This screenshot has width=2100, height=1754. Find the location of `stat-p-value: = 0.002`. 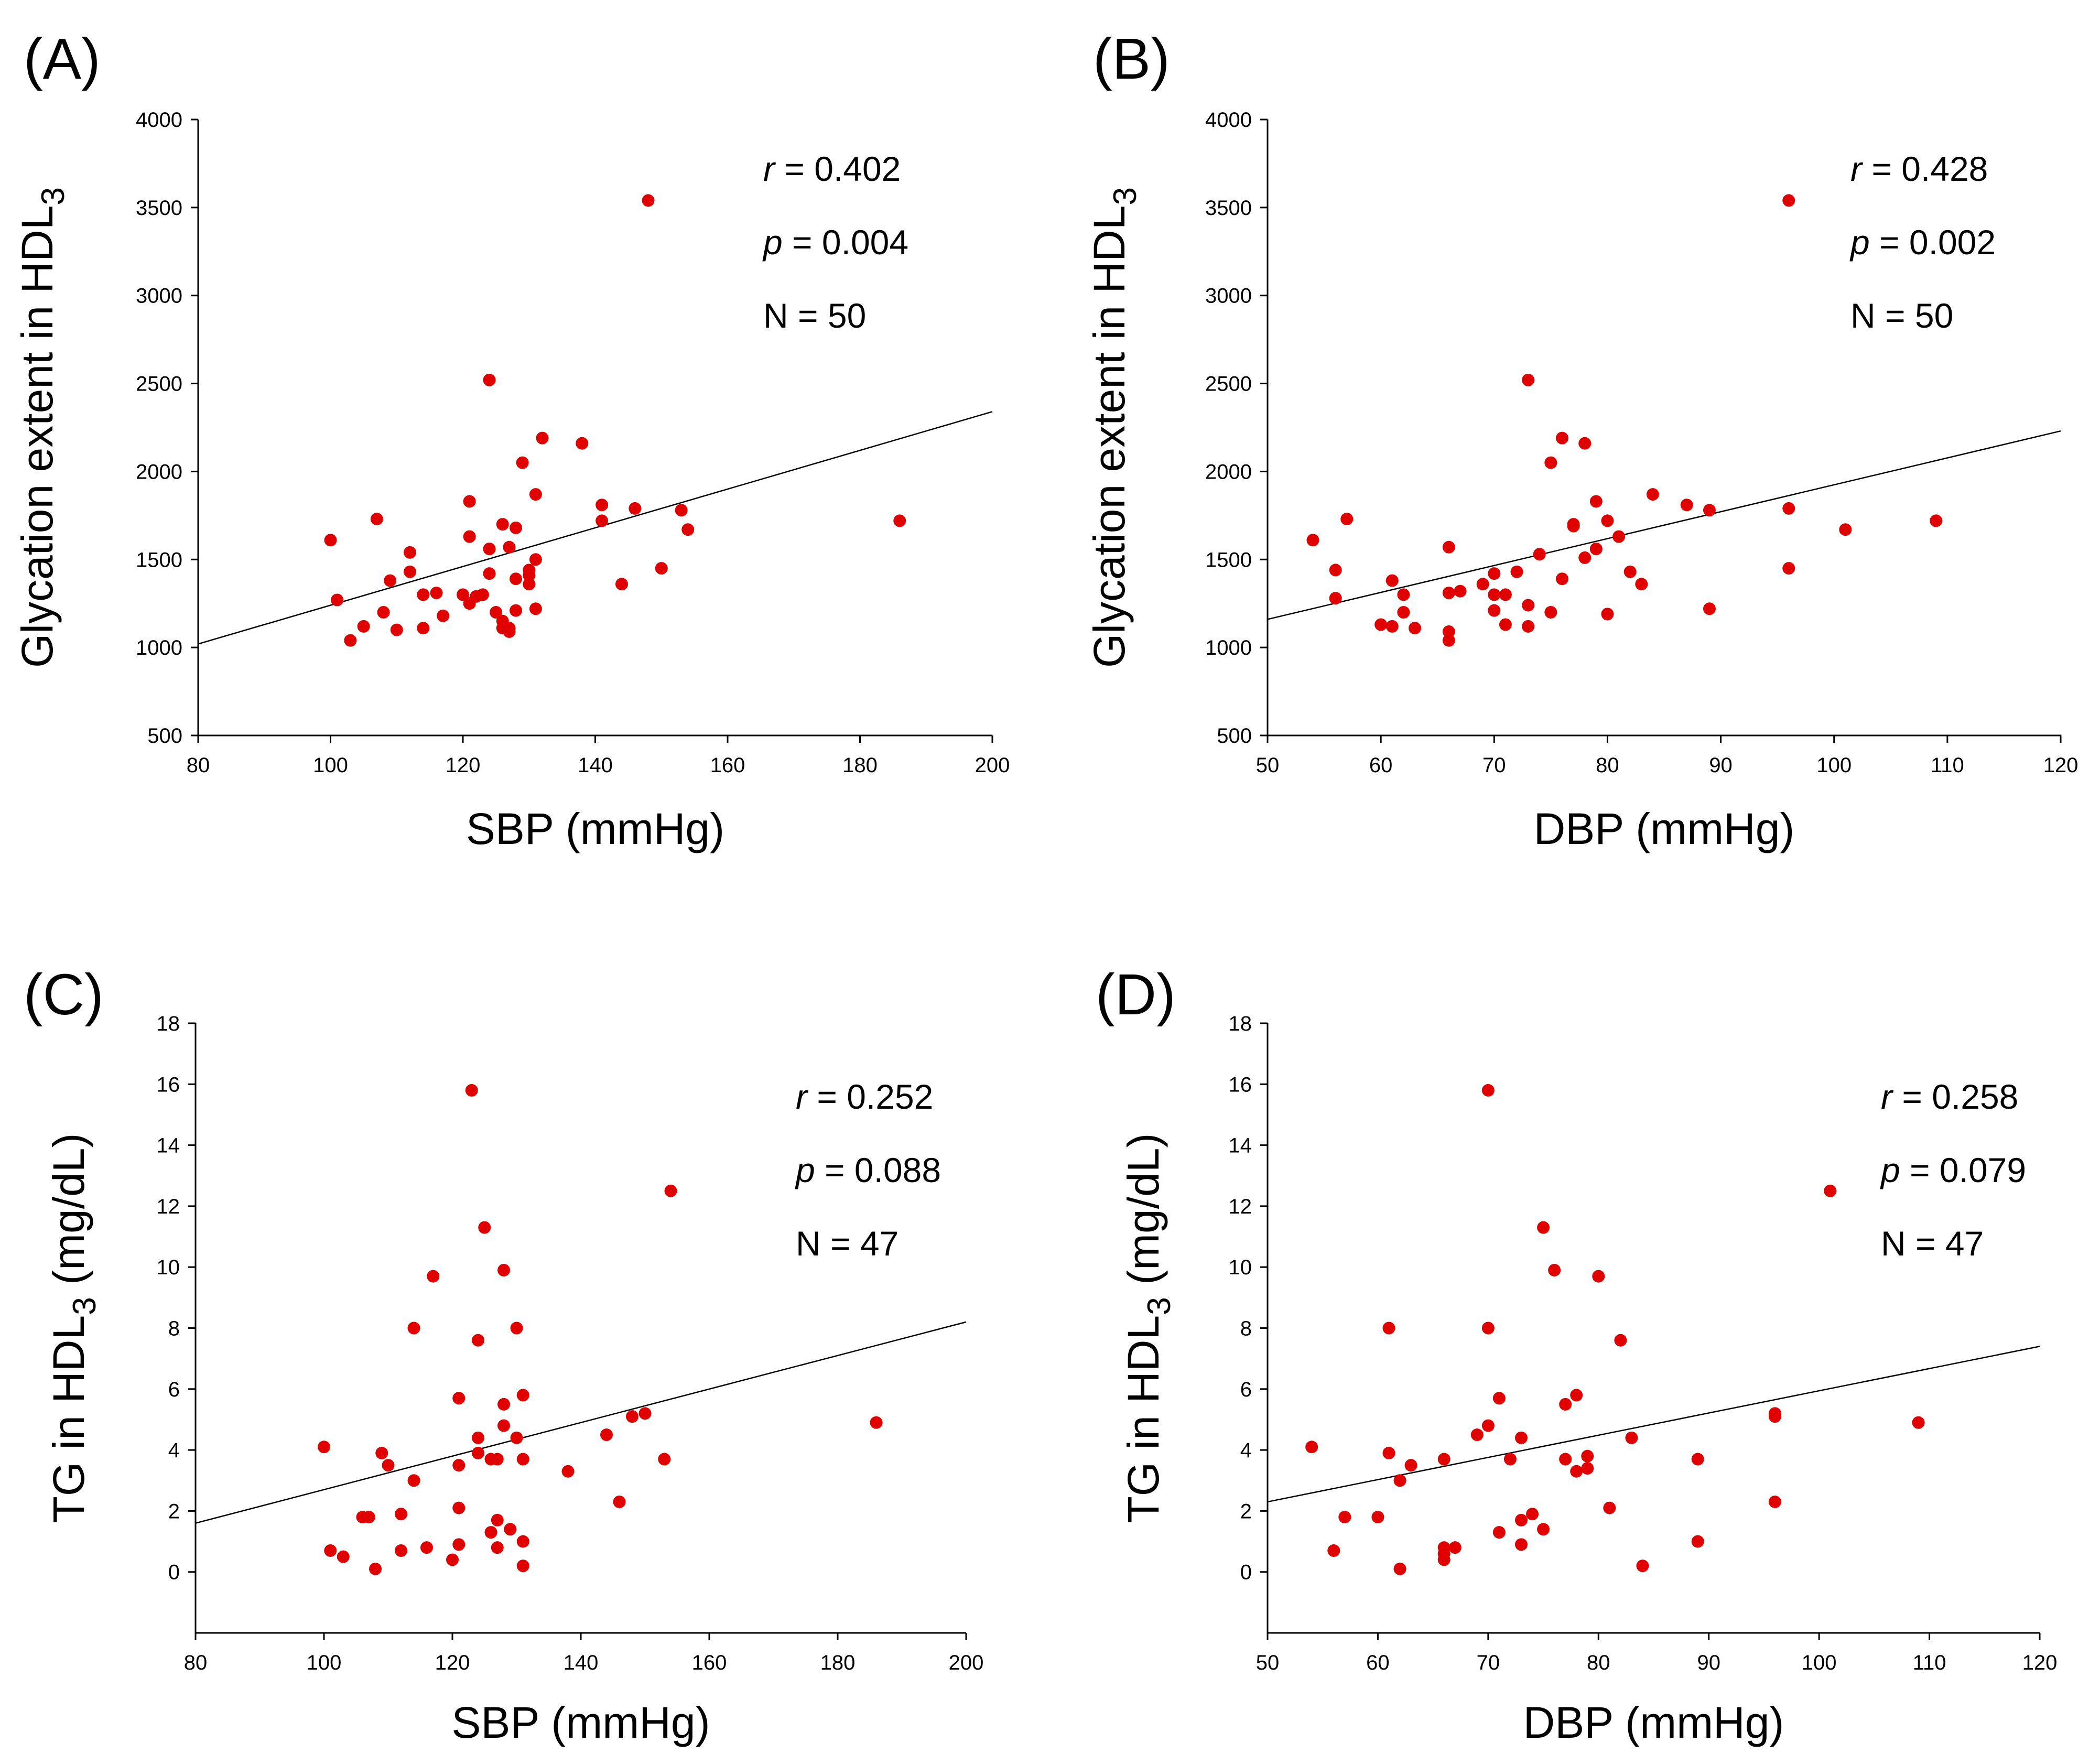

stat-p-value: = 0.002 is located at coordinates (1933, 242).